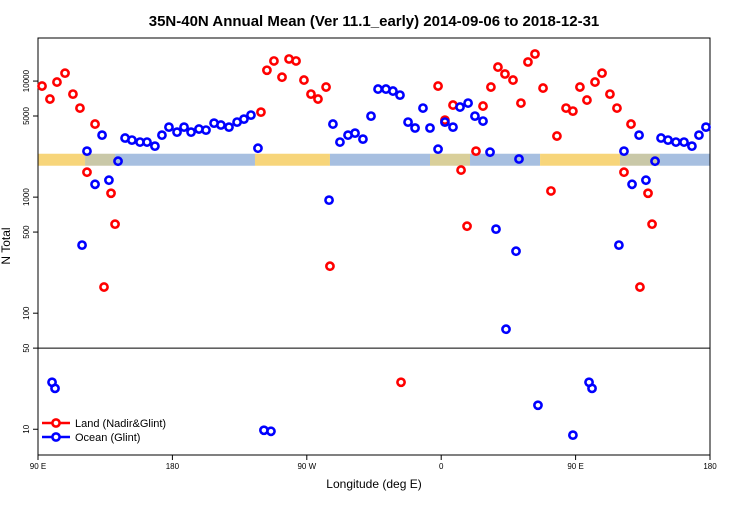  I want to click on x-tick-label: 90 W, so click(306, 466).